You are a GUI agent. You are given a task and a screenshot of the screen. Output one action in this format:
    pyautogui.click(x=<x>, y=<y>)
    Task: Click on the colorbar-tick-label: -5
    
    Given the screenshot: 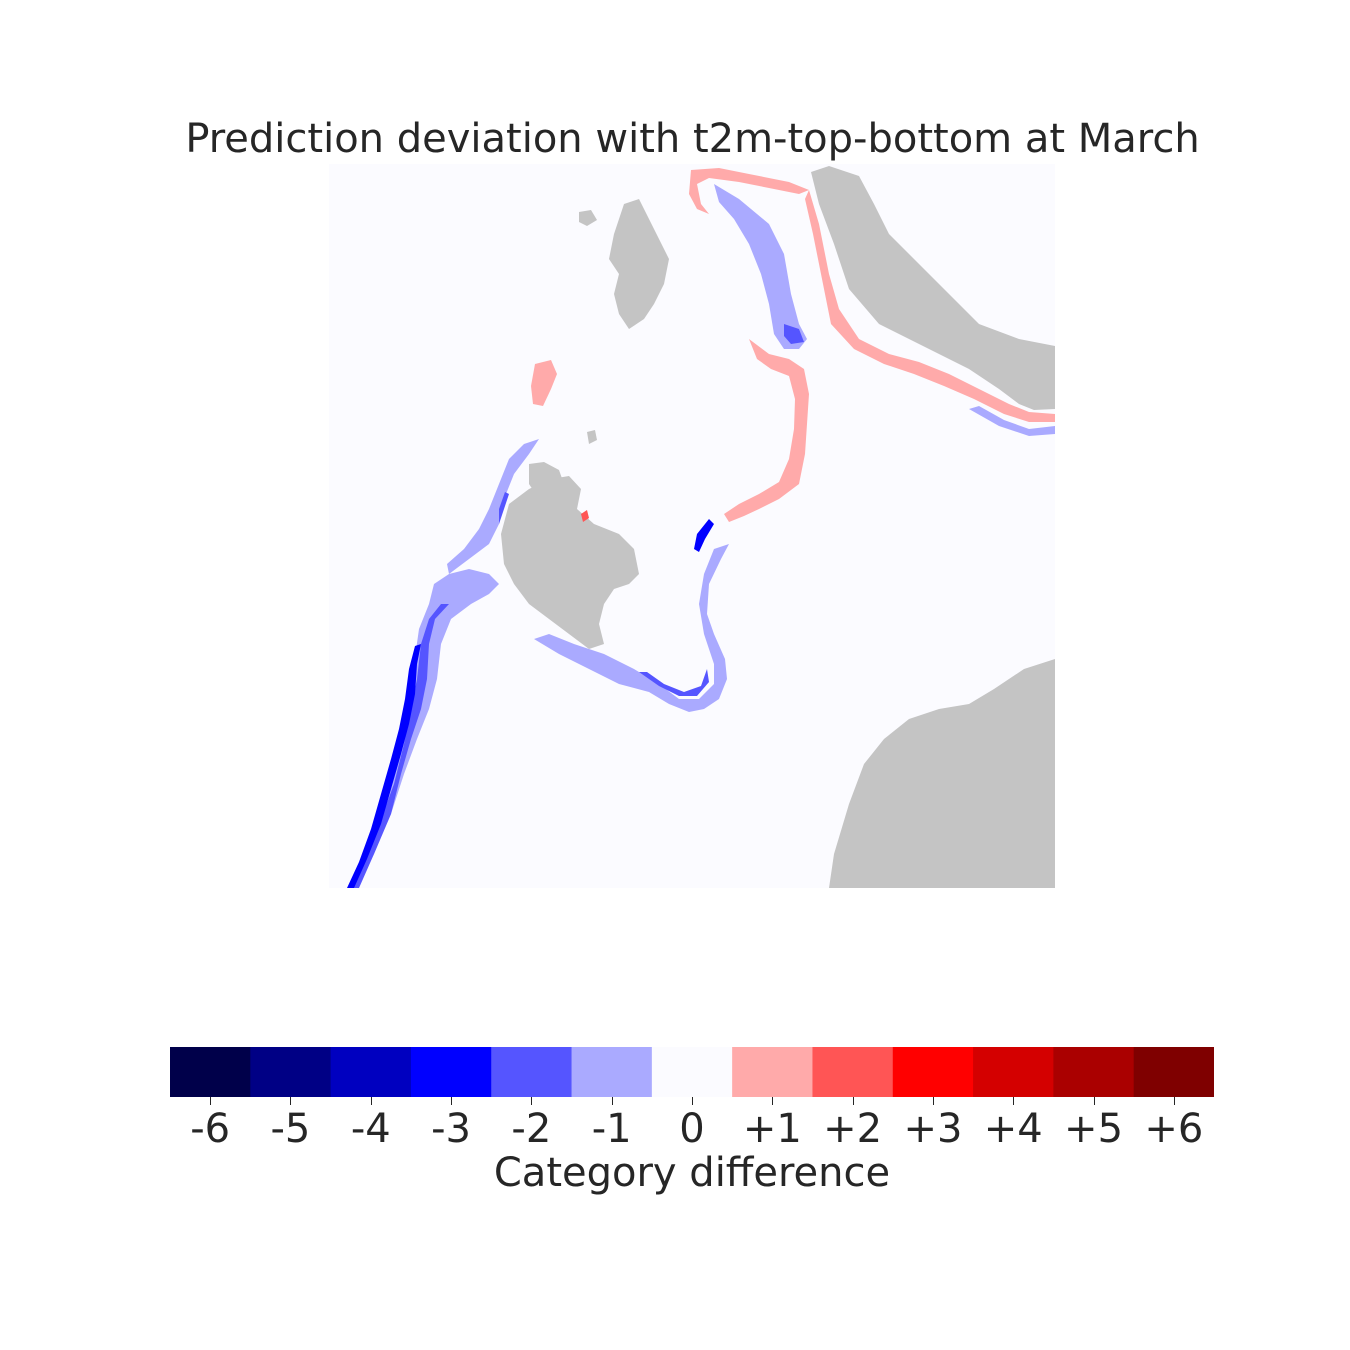 What is the action you would take?
    pyautogui.click(x=290, y=1129)
    